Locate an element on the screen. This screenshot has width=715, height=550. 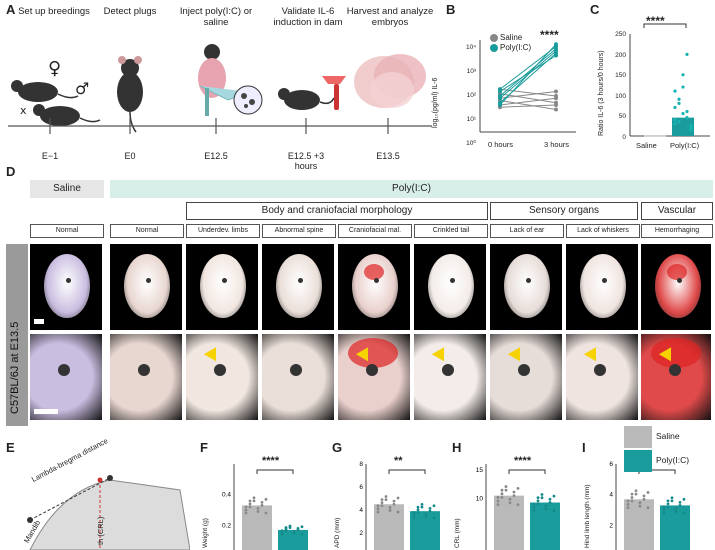
panel-a-label: A is located at coordinates (11, 9).